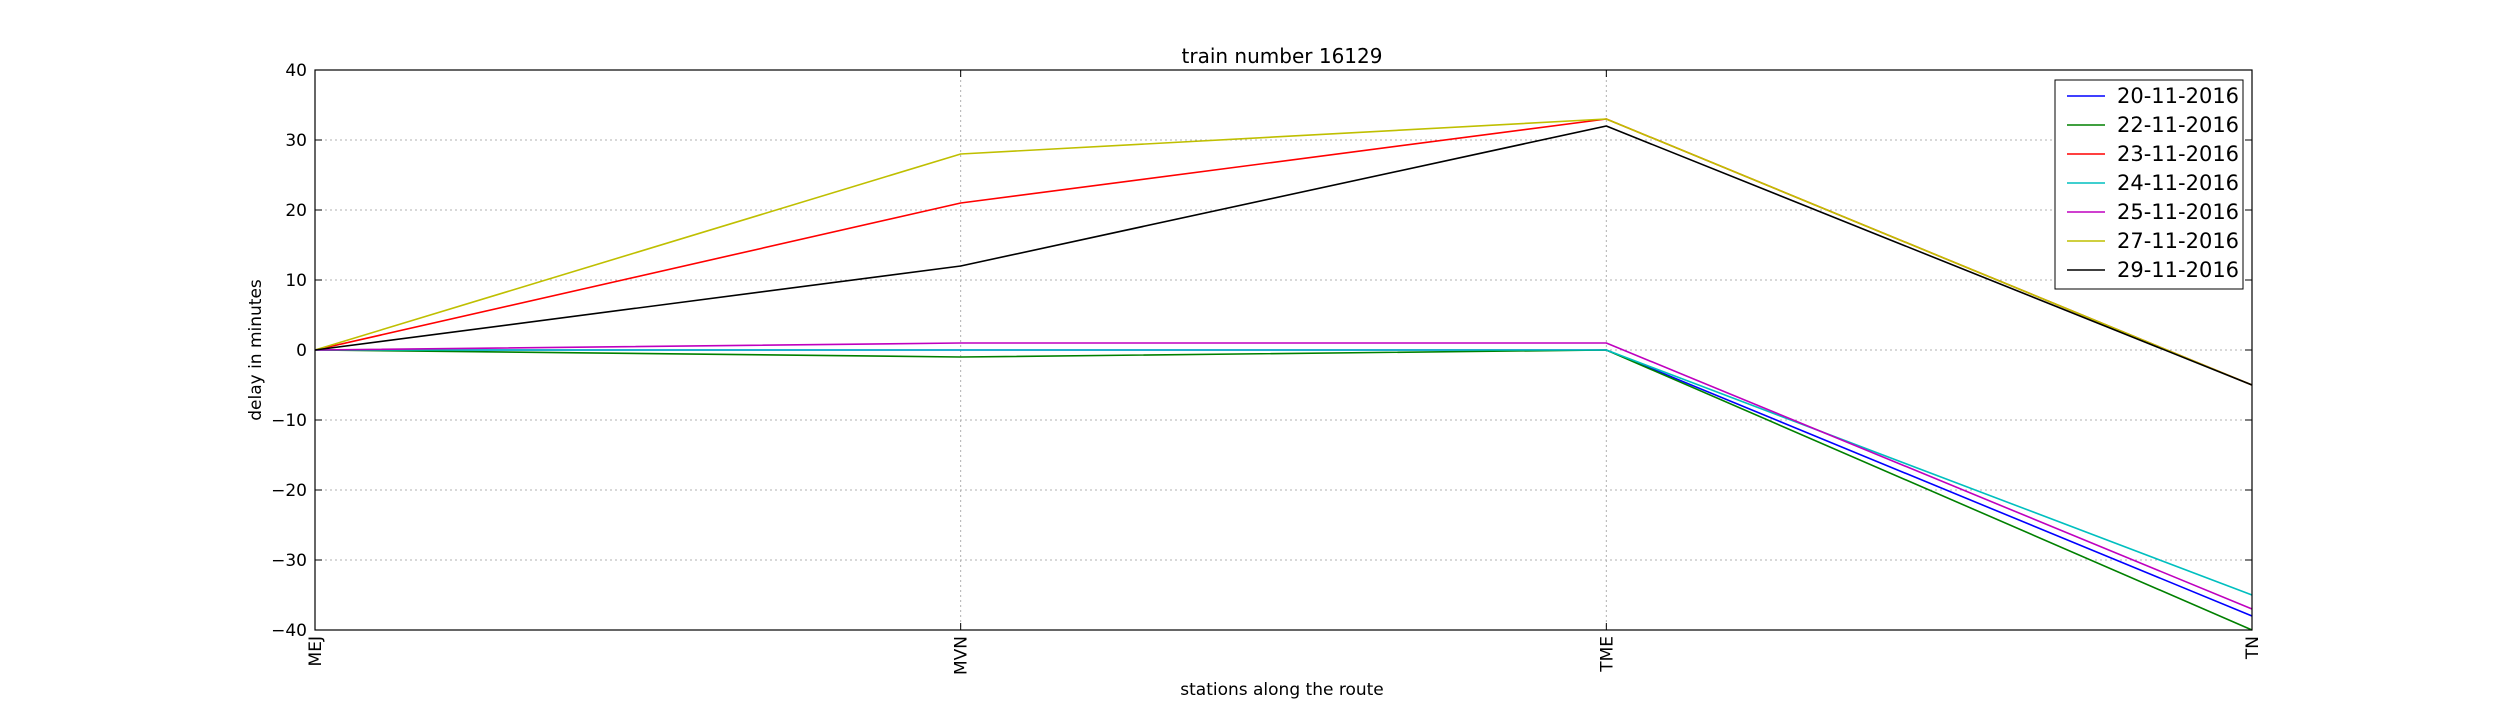 Image resolution: width=2500 pixels, height=704 pixels. Describe the element at coordinates (289, 561) in the screenshot. I see `y-tick-label: −30` at that location.